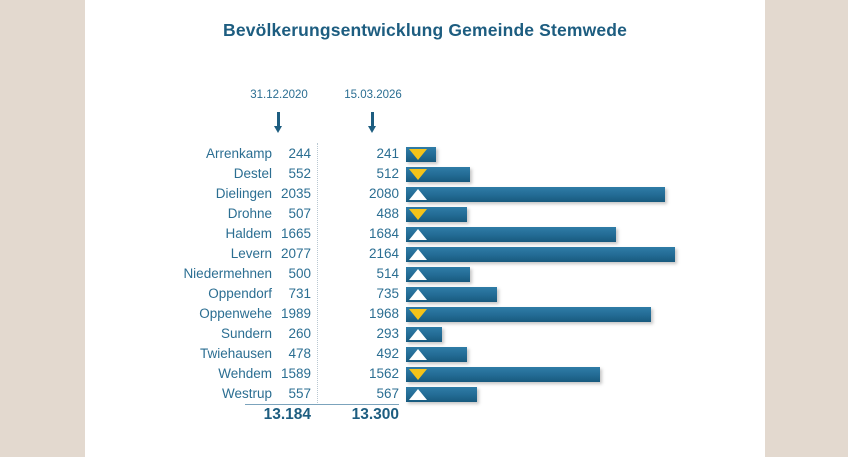 Image resolution: width=848 pixels, height=457 pixels. I want to click on row-value-date-2: 2080, so click(383, 193).